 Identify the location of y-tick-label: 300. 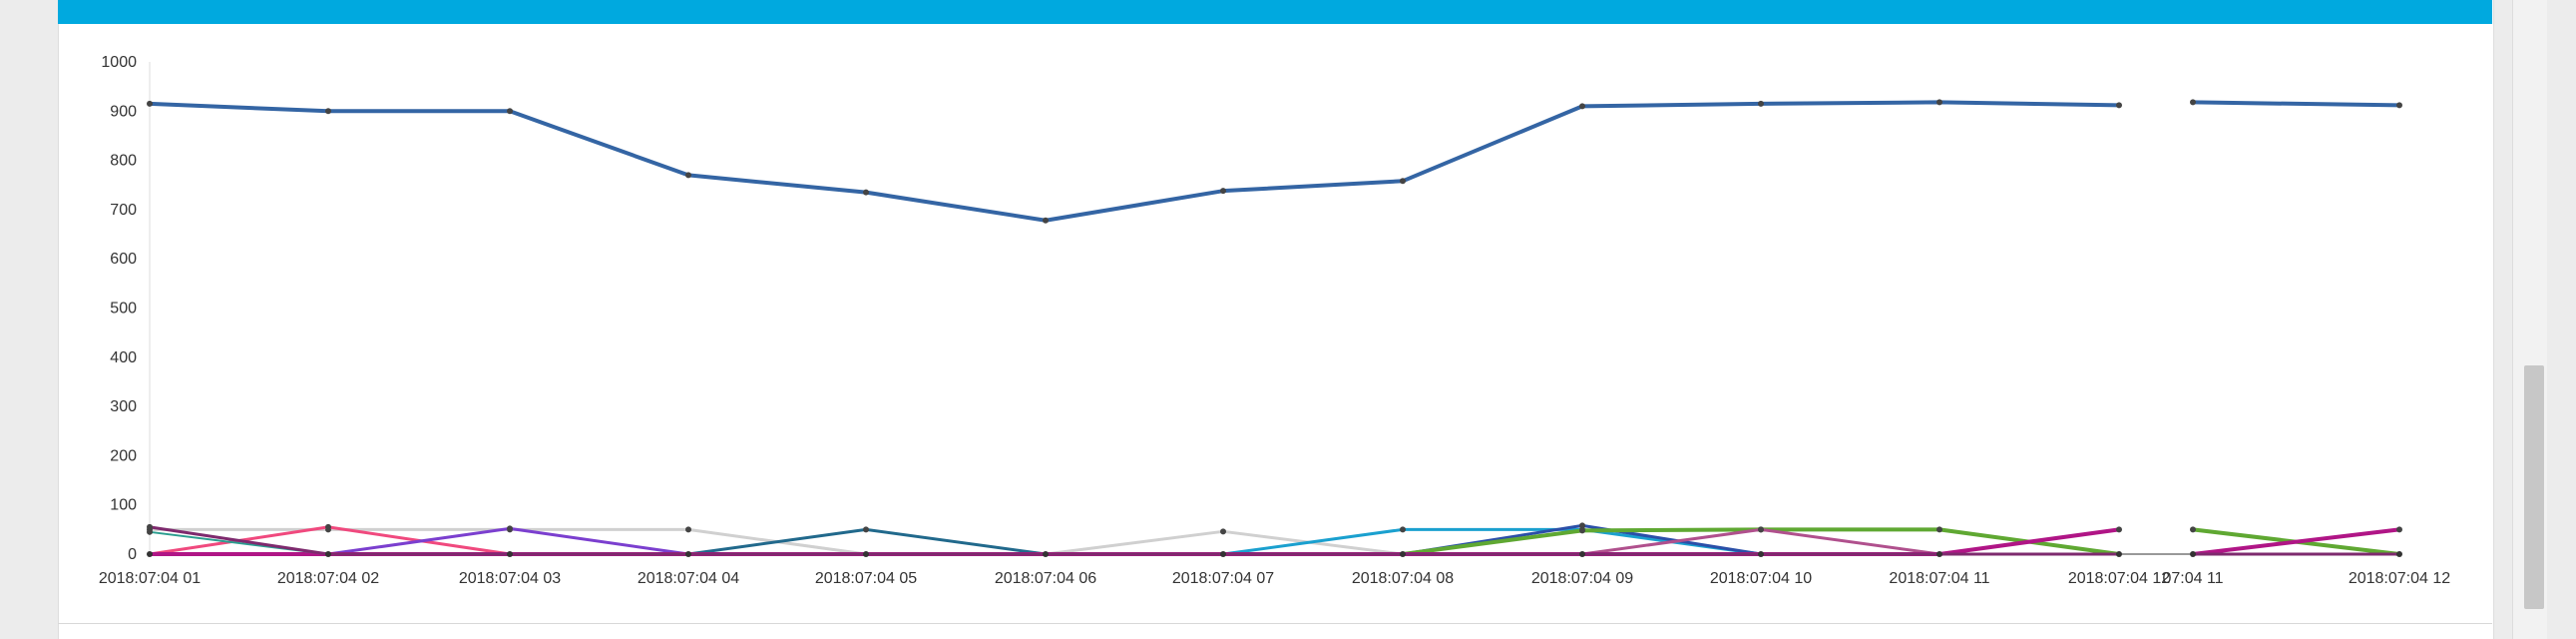
(123, 406).